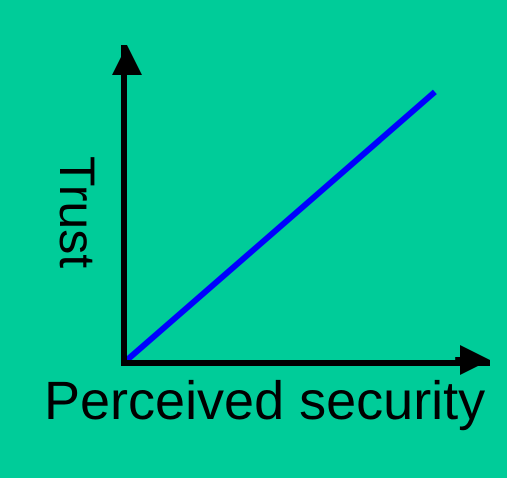 This screenshot has height=478, width=507. I want to click on x-axis-title: Perceived security, so click(265, 401).